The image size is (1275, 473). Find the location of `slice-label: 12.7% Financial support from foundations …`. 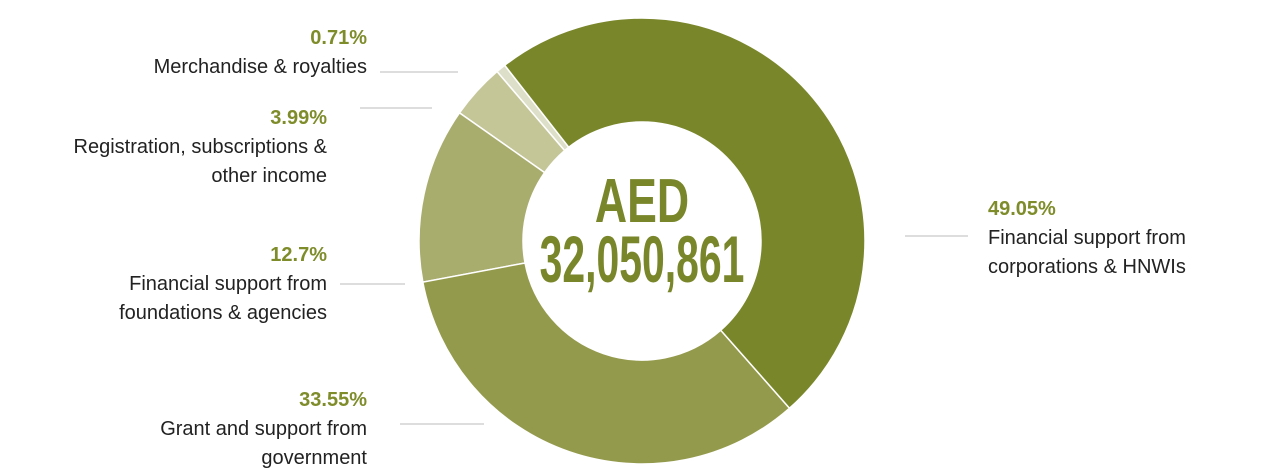

slice-label: 12.7% Financial support from foundations … is located at coordinates (202, 284).